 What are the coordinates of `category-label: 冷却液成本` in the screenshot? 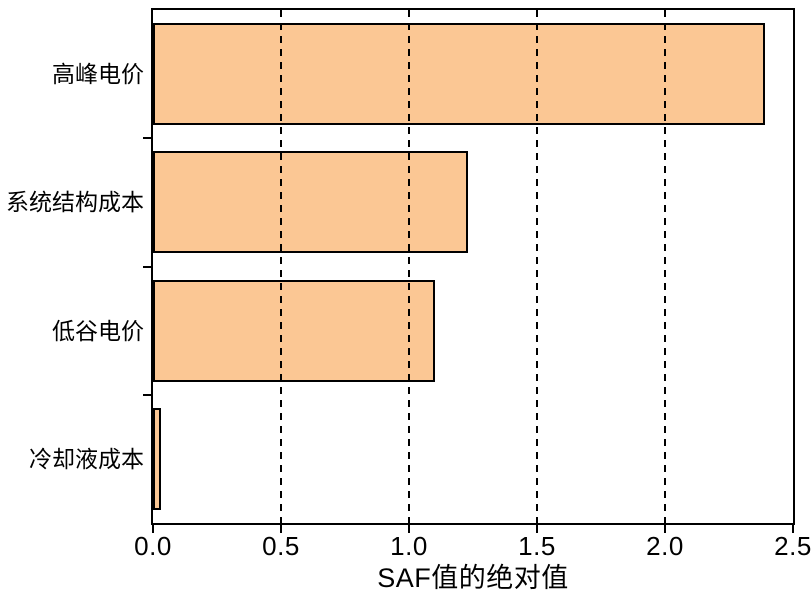 It's located at (86, 458).